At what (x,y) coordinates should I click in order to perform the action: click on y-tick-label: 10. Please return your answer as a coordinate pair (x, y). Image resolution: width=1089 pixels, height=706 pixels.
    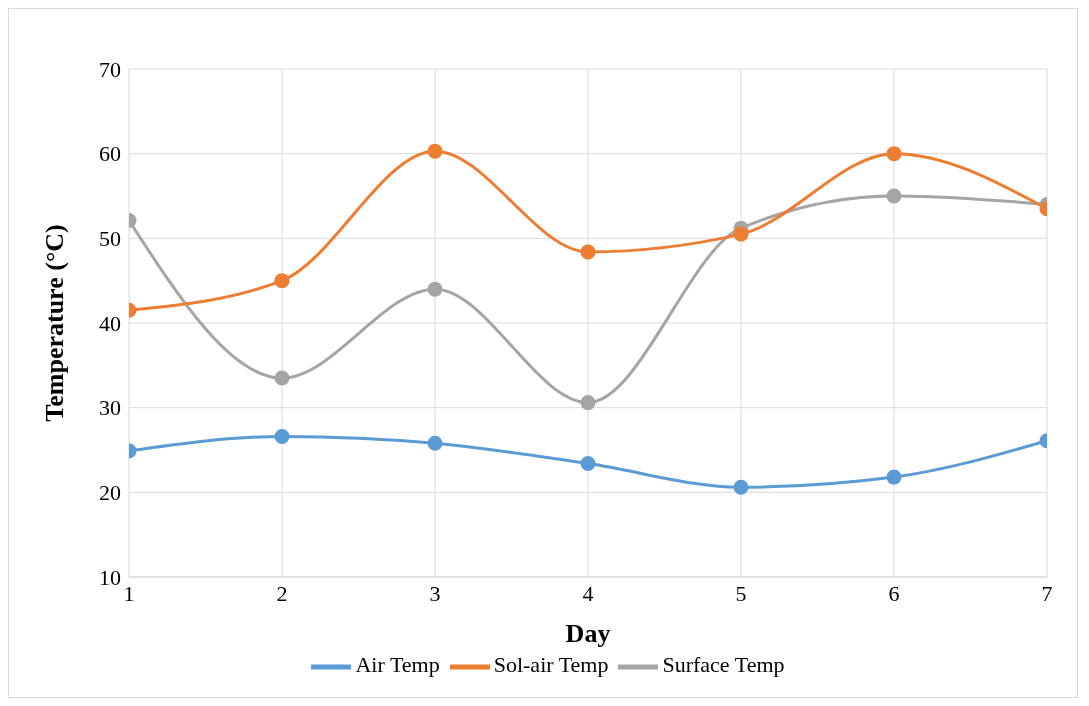
    Looking at the image, I should click on (110, 577).